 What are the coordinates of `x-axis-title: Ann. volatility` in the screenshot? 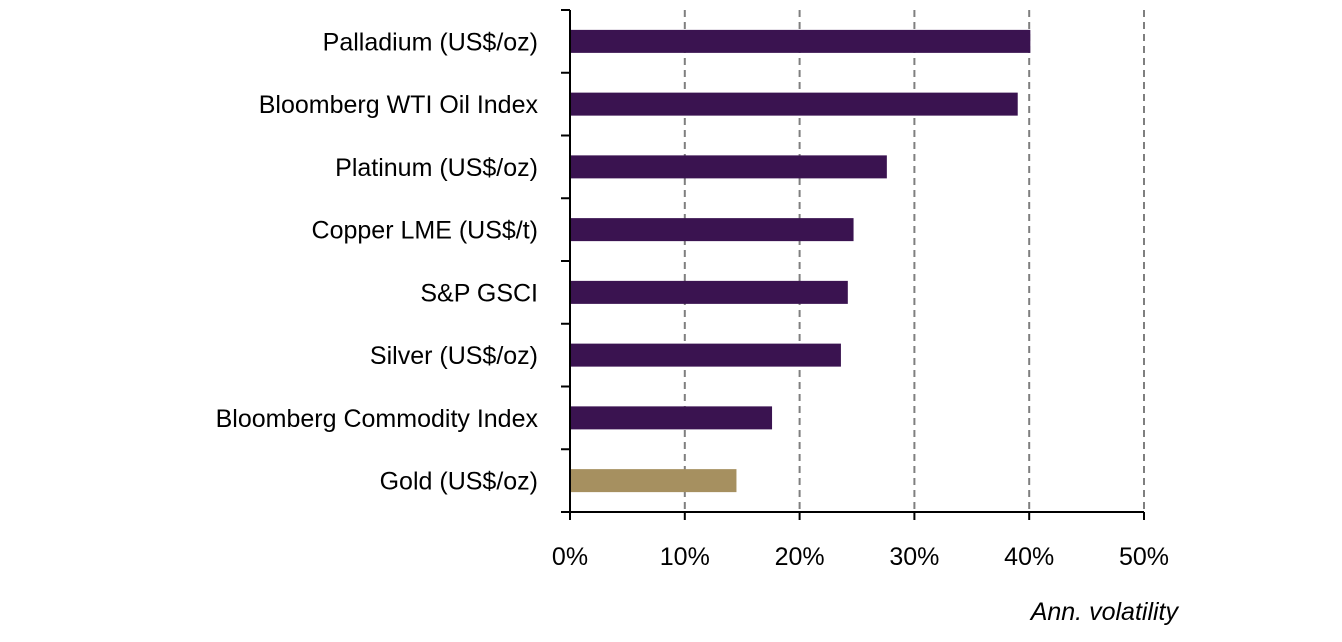 It's located at (1104, 612).